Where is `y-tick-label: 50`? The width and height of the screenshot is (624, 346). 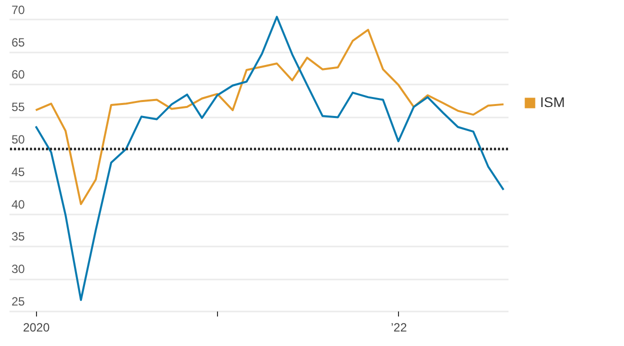 y-tick-label: 50 is located at coordinates (19, 139).